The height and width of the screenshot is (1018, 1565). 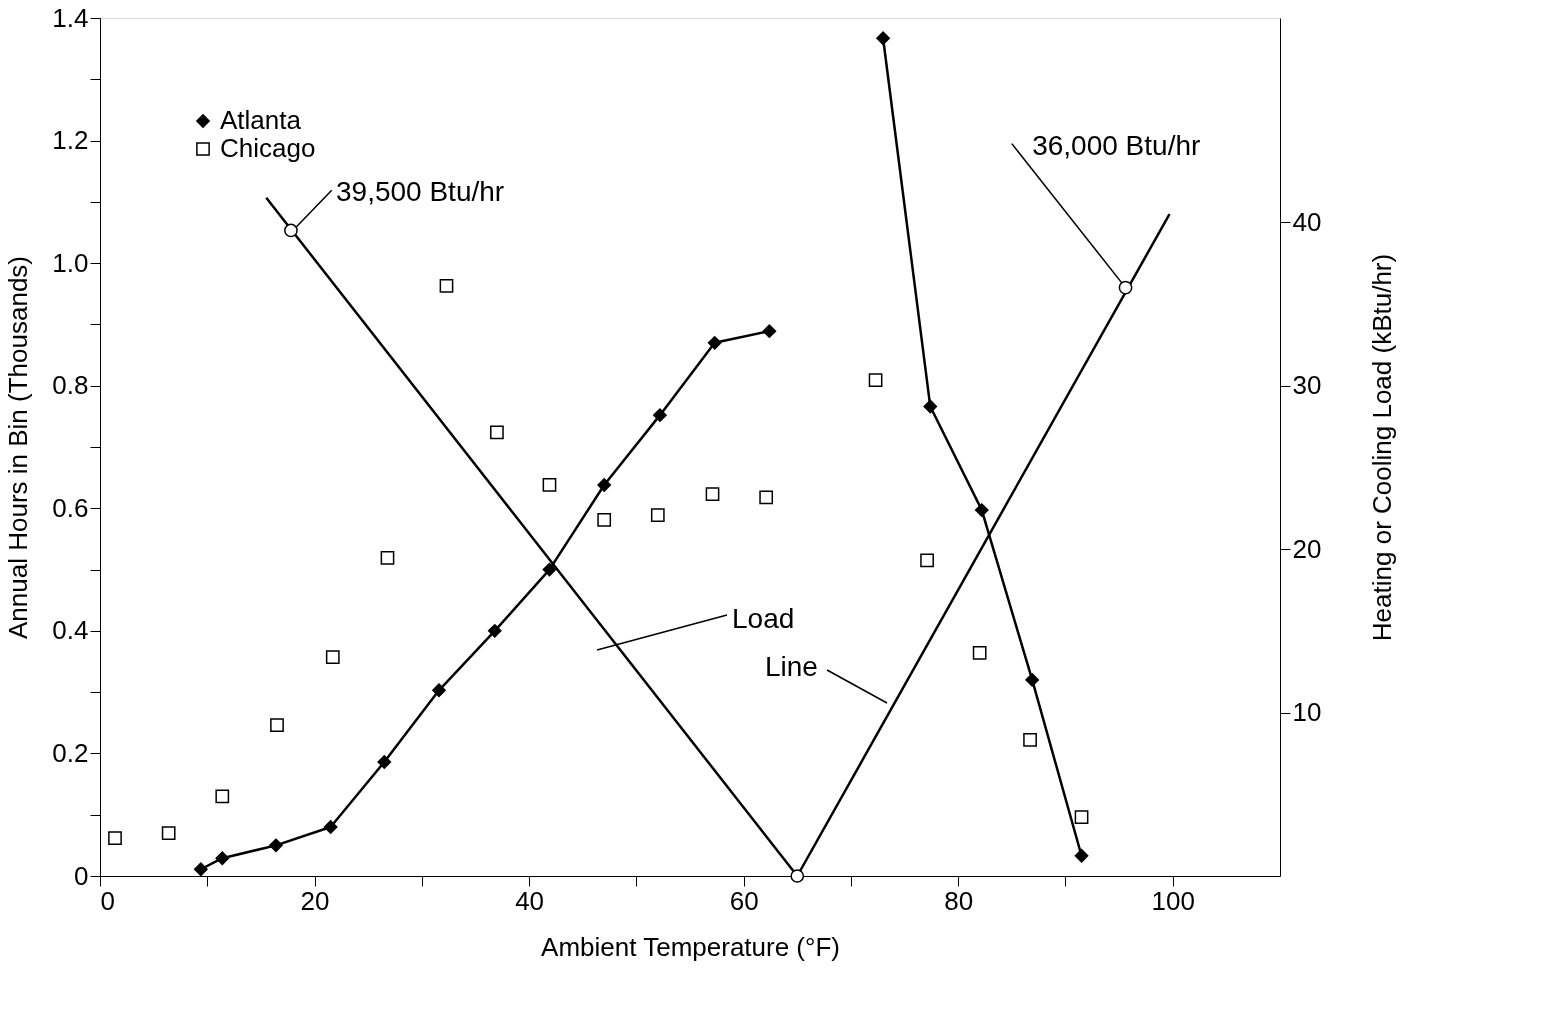 I want to click on y-tick-label: 0, so click(x=81, y=875).